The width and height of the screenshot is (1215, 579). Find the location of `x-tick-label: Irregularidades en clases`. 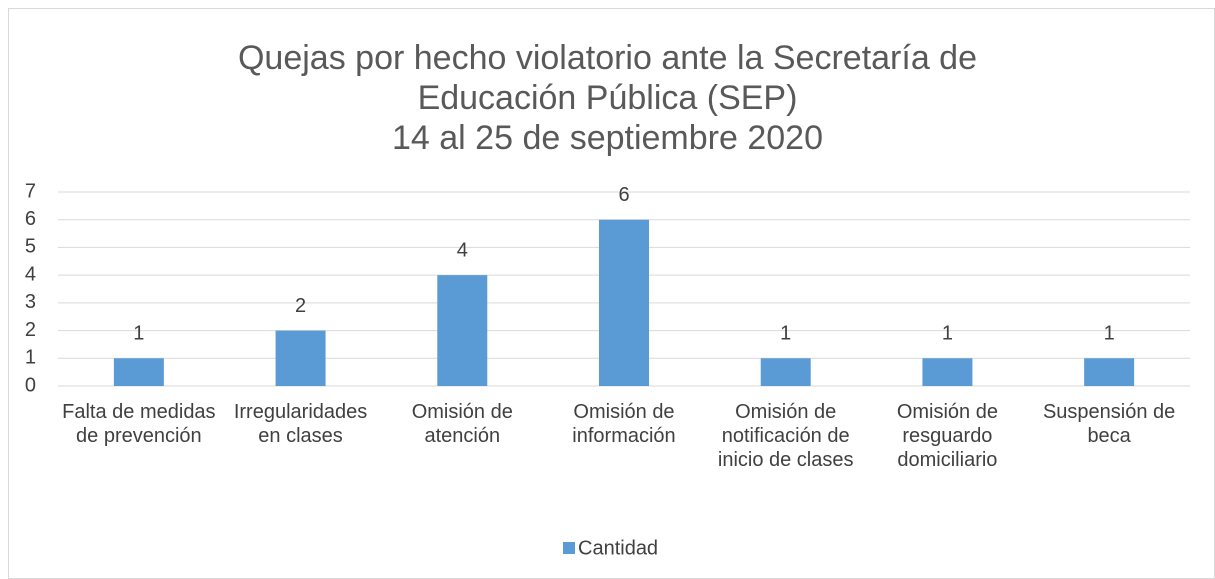

x-tick-label: Irregularidades en clases is located at coordinates (300, 424).